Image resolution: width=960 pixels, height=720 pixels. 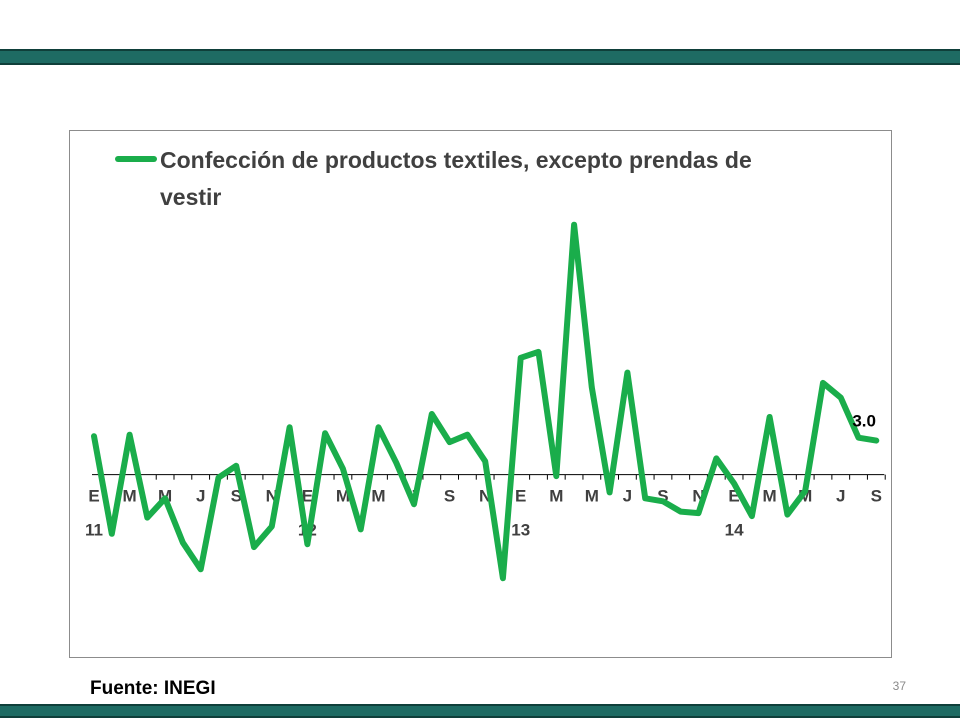 I want to click on header-band, so click(x=480, y=57).